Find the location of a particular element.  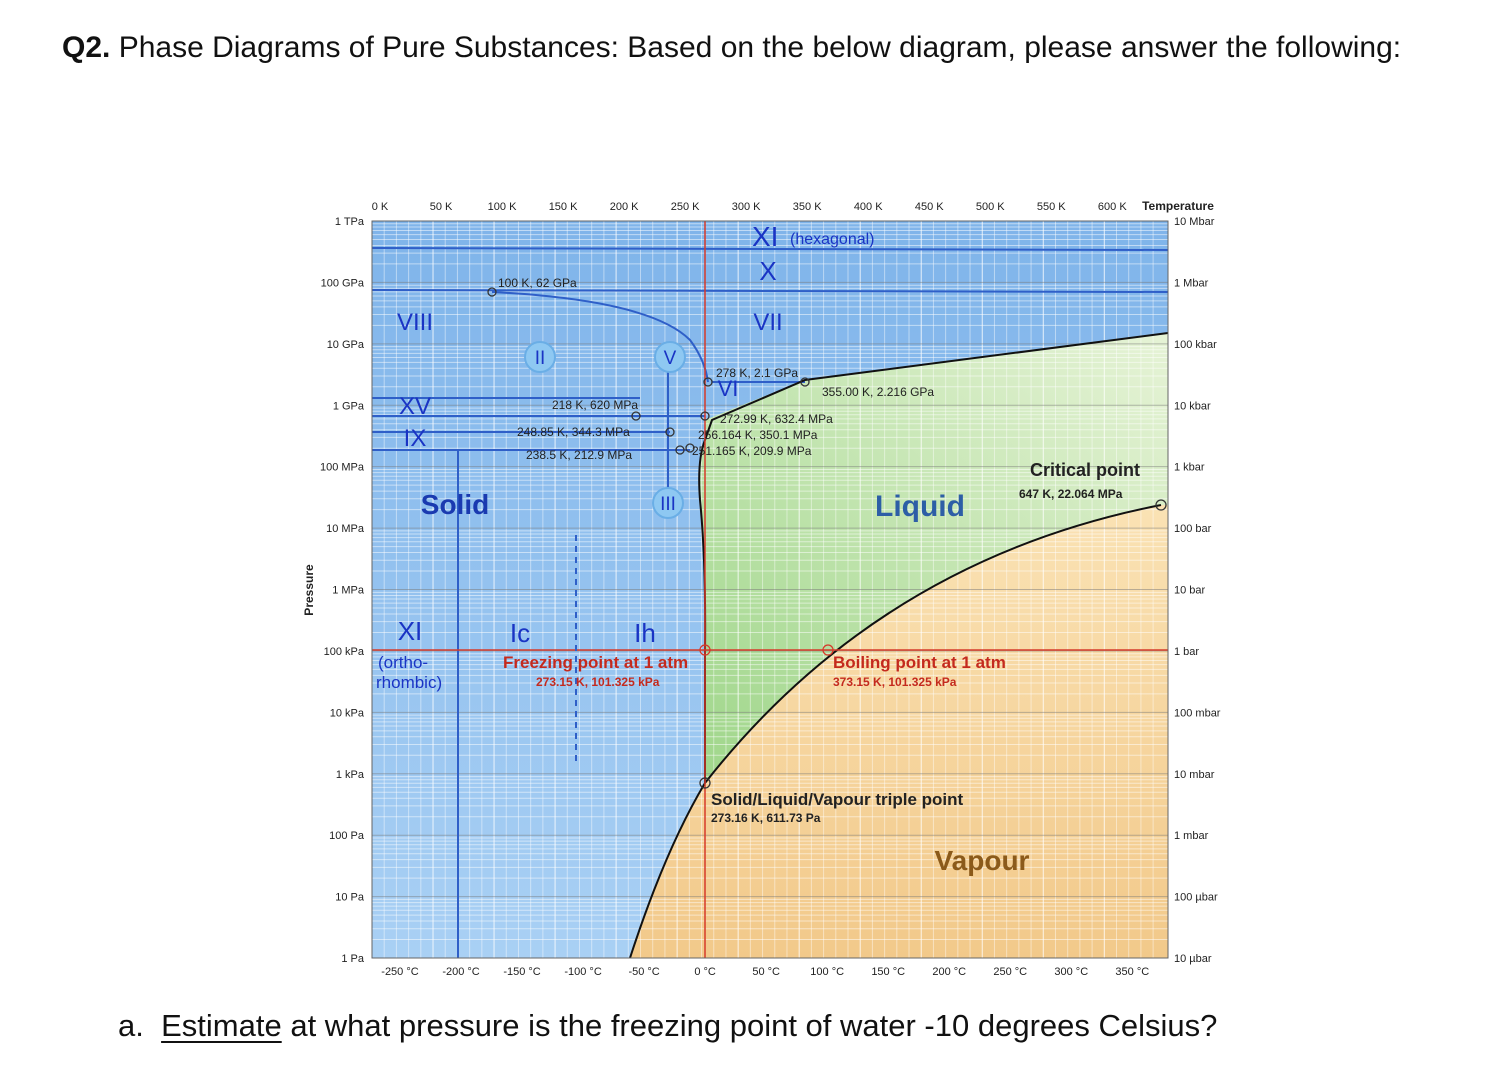

point-label: 272.99 K, 632.4 MPa is located at coordinates (776, 419).